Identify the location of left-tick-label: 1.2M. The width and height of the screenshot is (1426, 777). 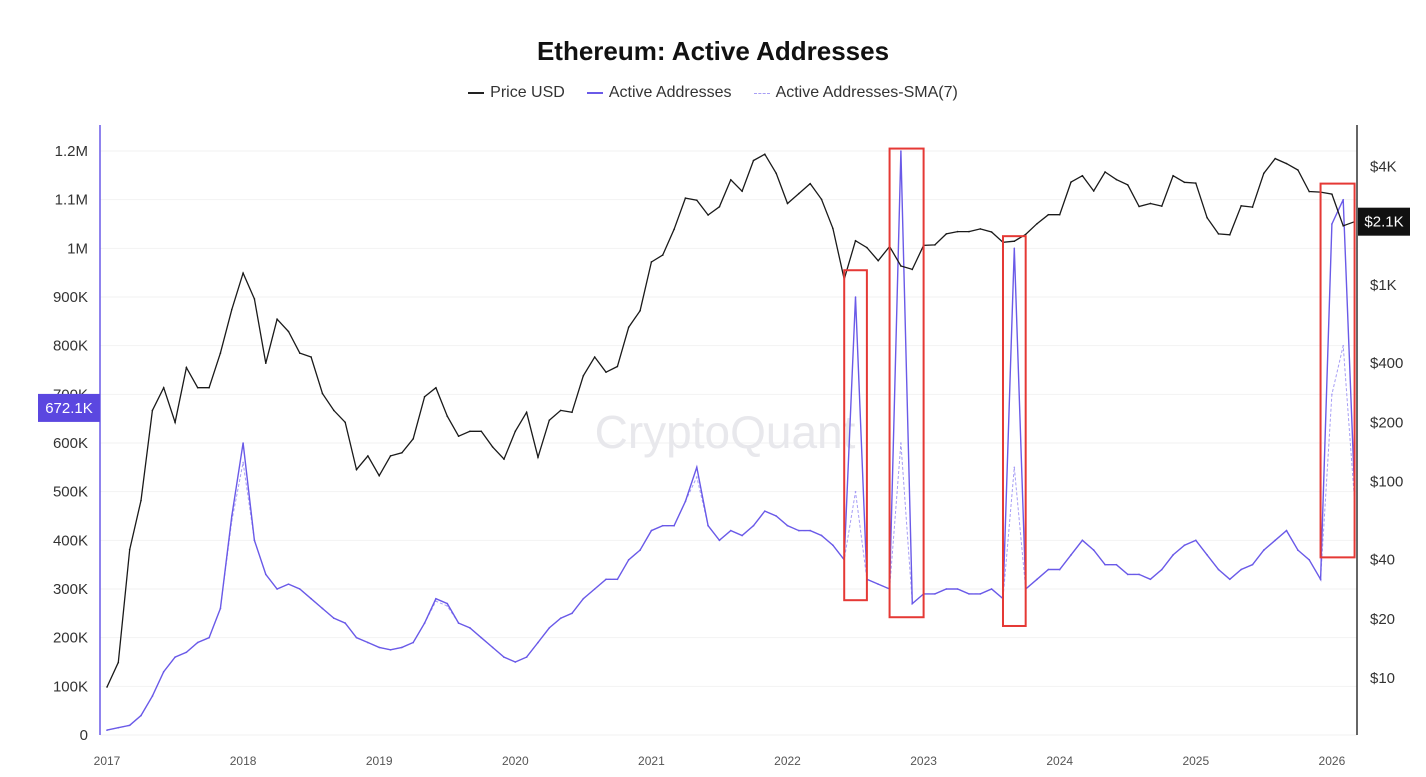
(71, 151).